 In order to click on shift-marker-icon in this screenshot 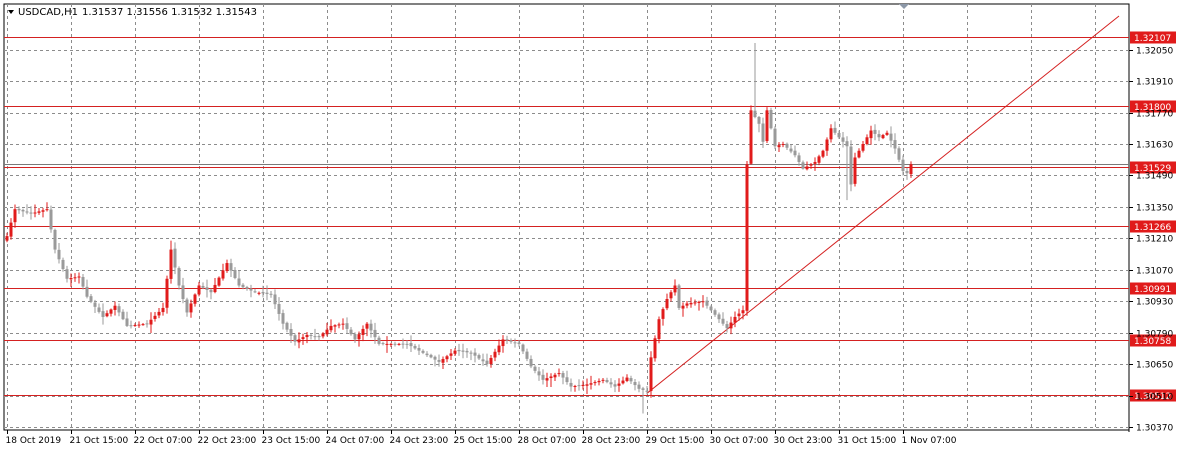, I will do `click(904, 6)`.